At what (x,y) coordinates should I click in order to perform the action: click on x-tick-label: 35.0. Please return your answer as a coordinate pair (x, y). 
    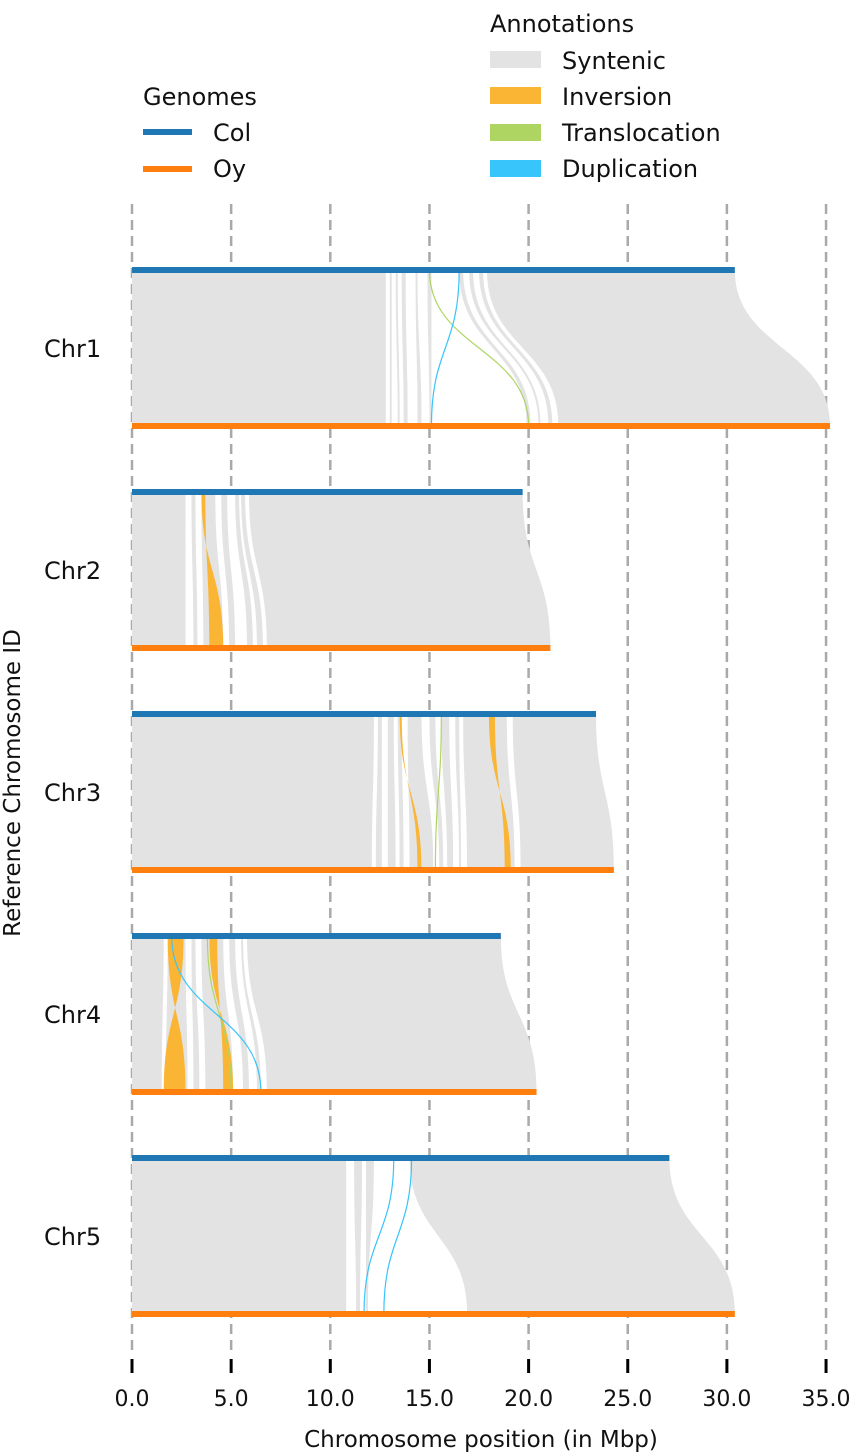
    Looking at the image, I should click on (826, 1399).